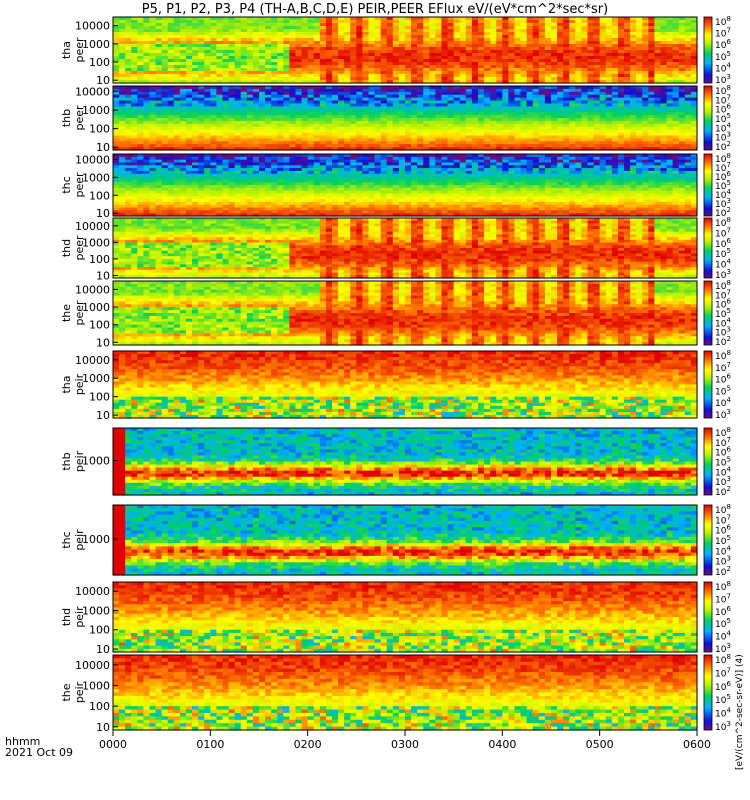  What do you see at coordinates (405, 744) in the screenshot?
I see `x-tick-label: 0300` at bounding box center [405, 744].